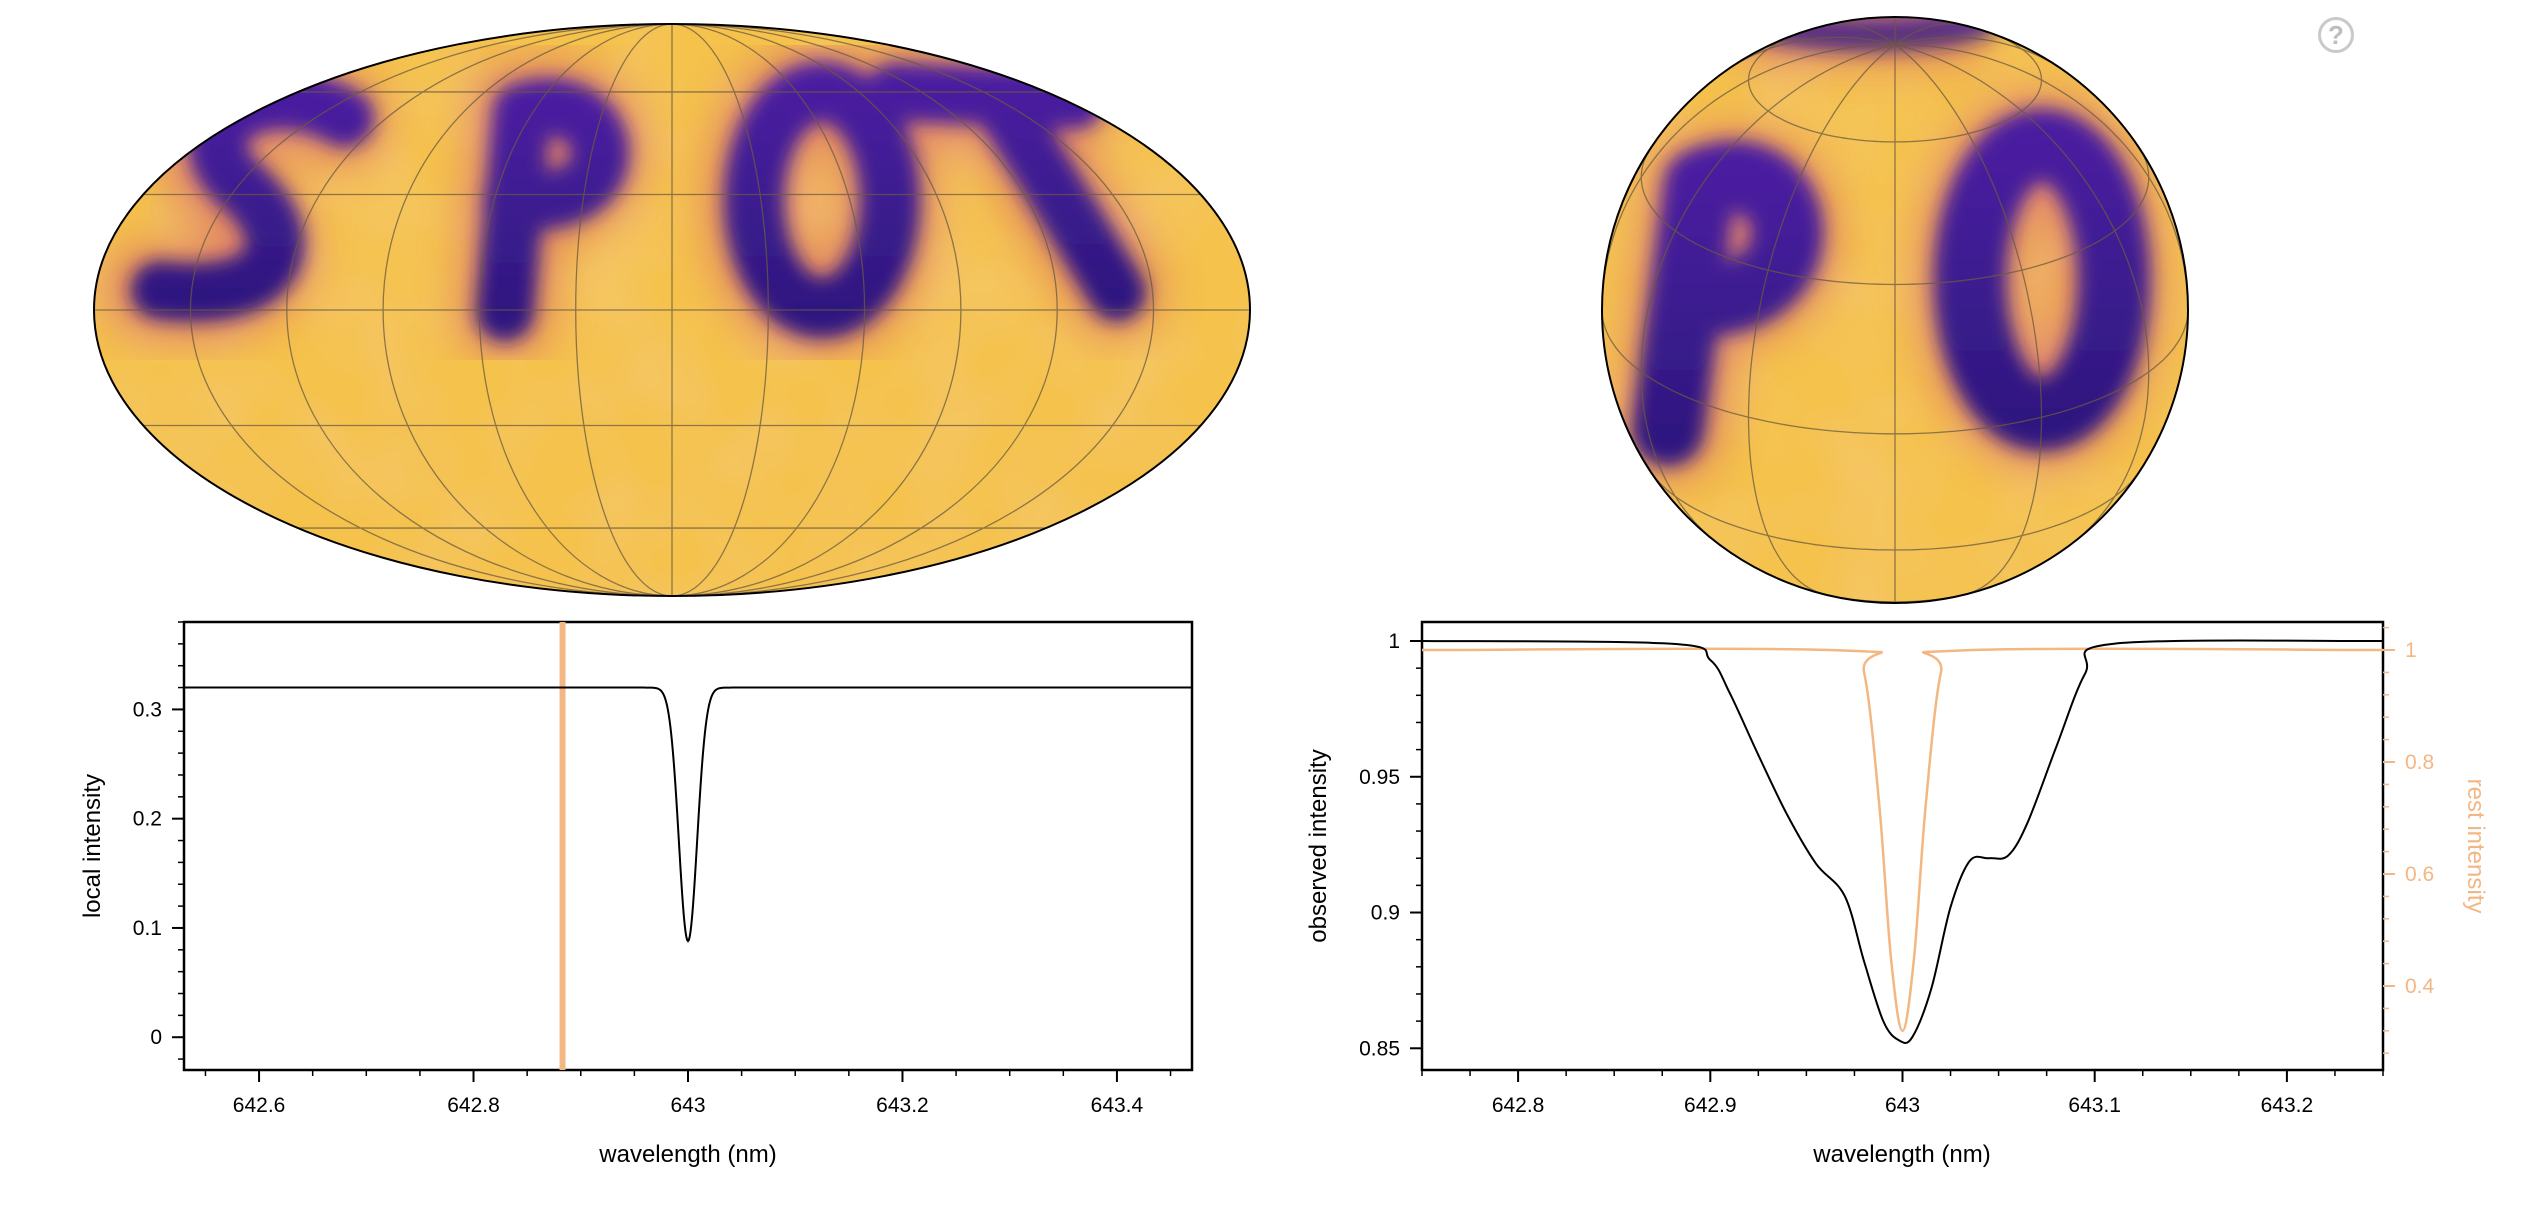 The image size is (2526, 1229). What do you see at coordinates (147, 709) in the screenshot?
I see `chart1-ytick-tick-label: 0.3` at bounding box center [147, 709].